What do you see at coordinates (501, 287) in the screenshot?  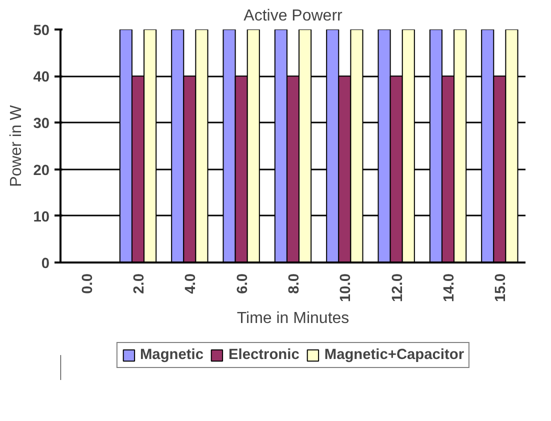 I see `x-tick-label: 15.0` at bounding box center [501, 287].